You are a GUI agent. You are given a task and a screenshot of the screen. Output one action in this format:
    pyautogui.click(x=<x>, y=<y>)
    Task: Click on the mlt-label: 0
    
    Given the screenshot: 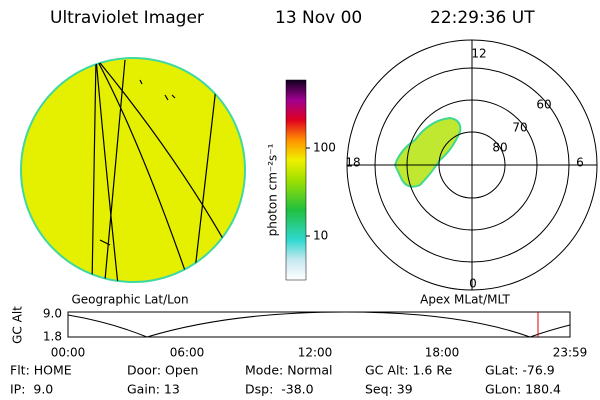 What is the action you would take?
    pyautogui.click(x=473, y=284)
    